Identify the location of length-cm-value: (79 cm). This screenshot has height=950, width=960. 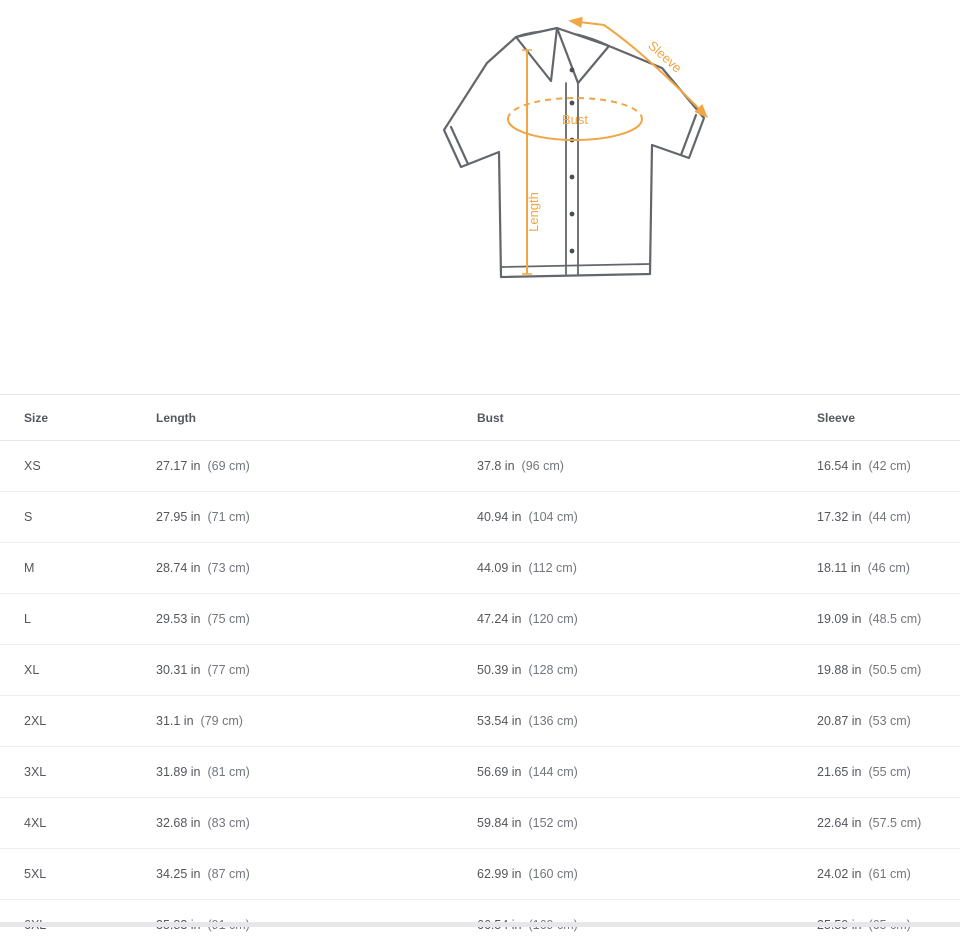
(222, 721).